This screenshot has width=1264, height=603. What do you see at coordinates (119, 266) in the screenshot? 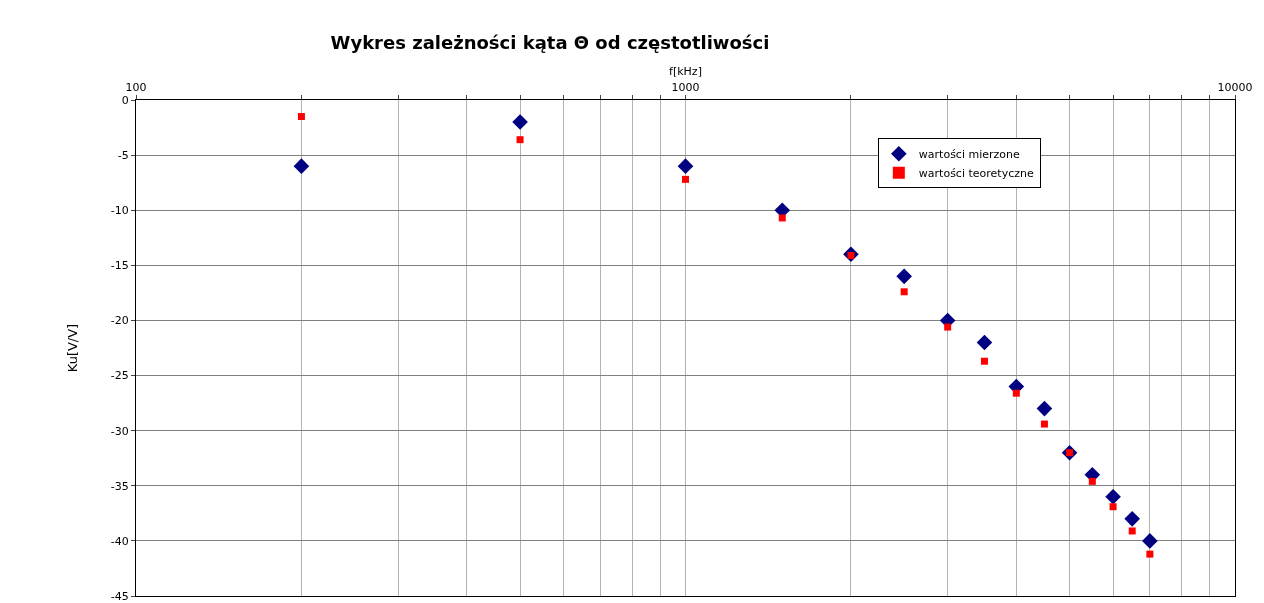
I see `y-tick-label: -15` at bounding box center [119, 266].